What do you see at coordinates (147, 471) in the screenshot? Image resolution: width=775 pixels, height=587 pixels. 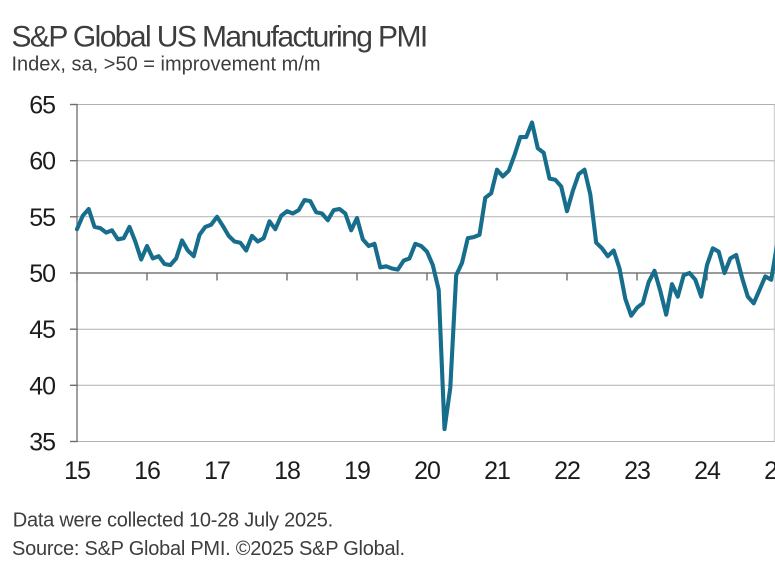 I see `svg-text: 16` at bounding box center [147, 471].